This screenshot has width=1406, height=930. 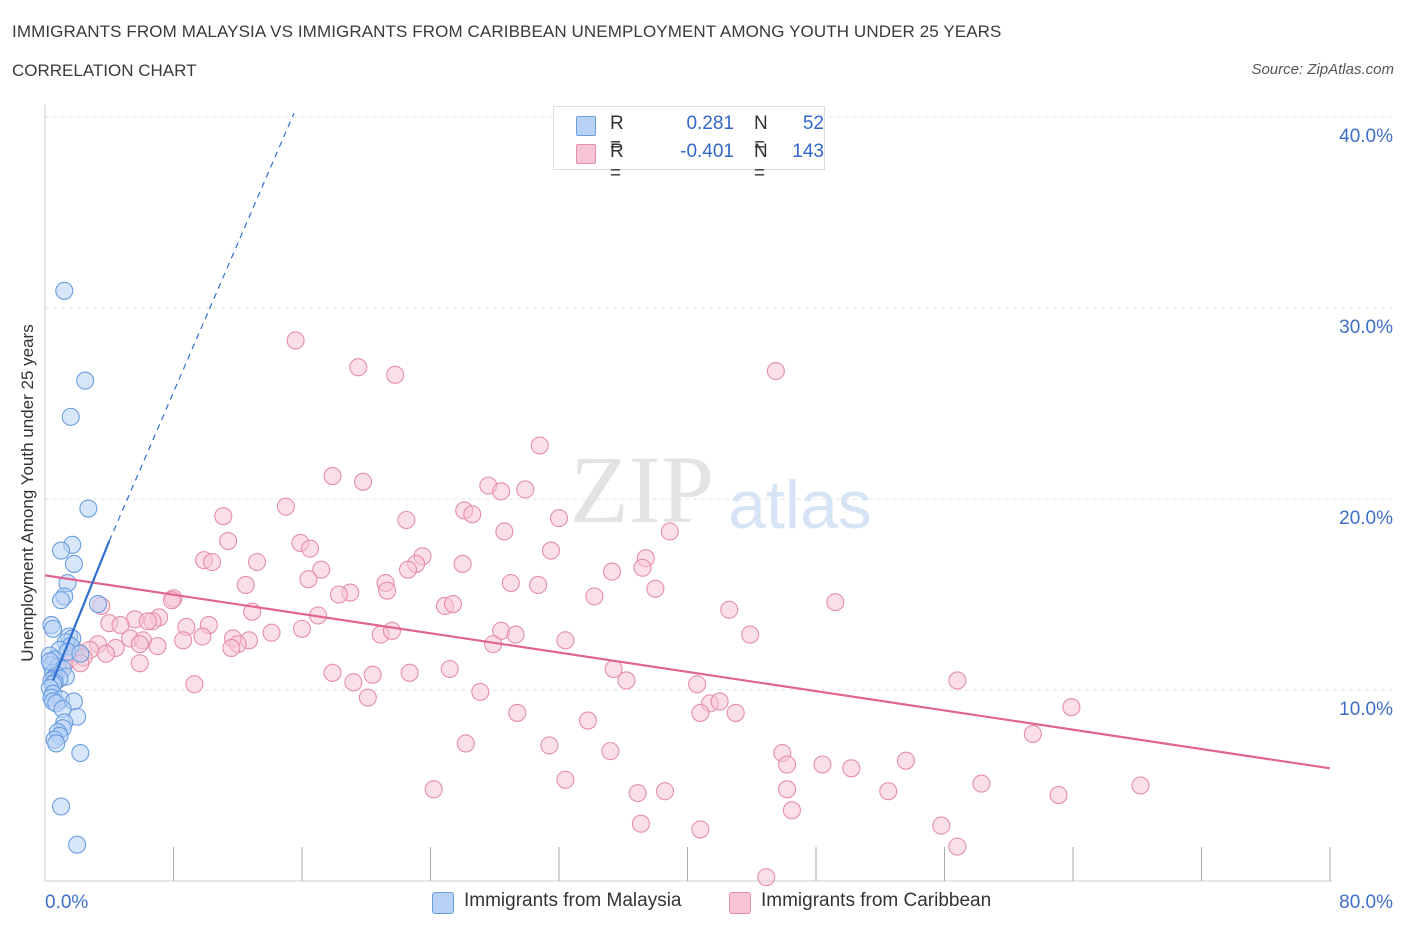 What do you see at coordinates (1366, 327) in the screenshot?
I see `y-tick-label: 30.0%` at bounding box center [1366, 327].